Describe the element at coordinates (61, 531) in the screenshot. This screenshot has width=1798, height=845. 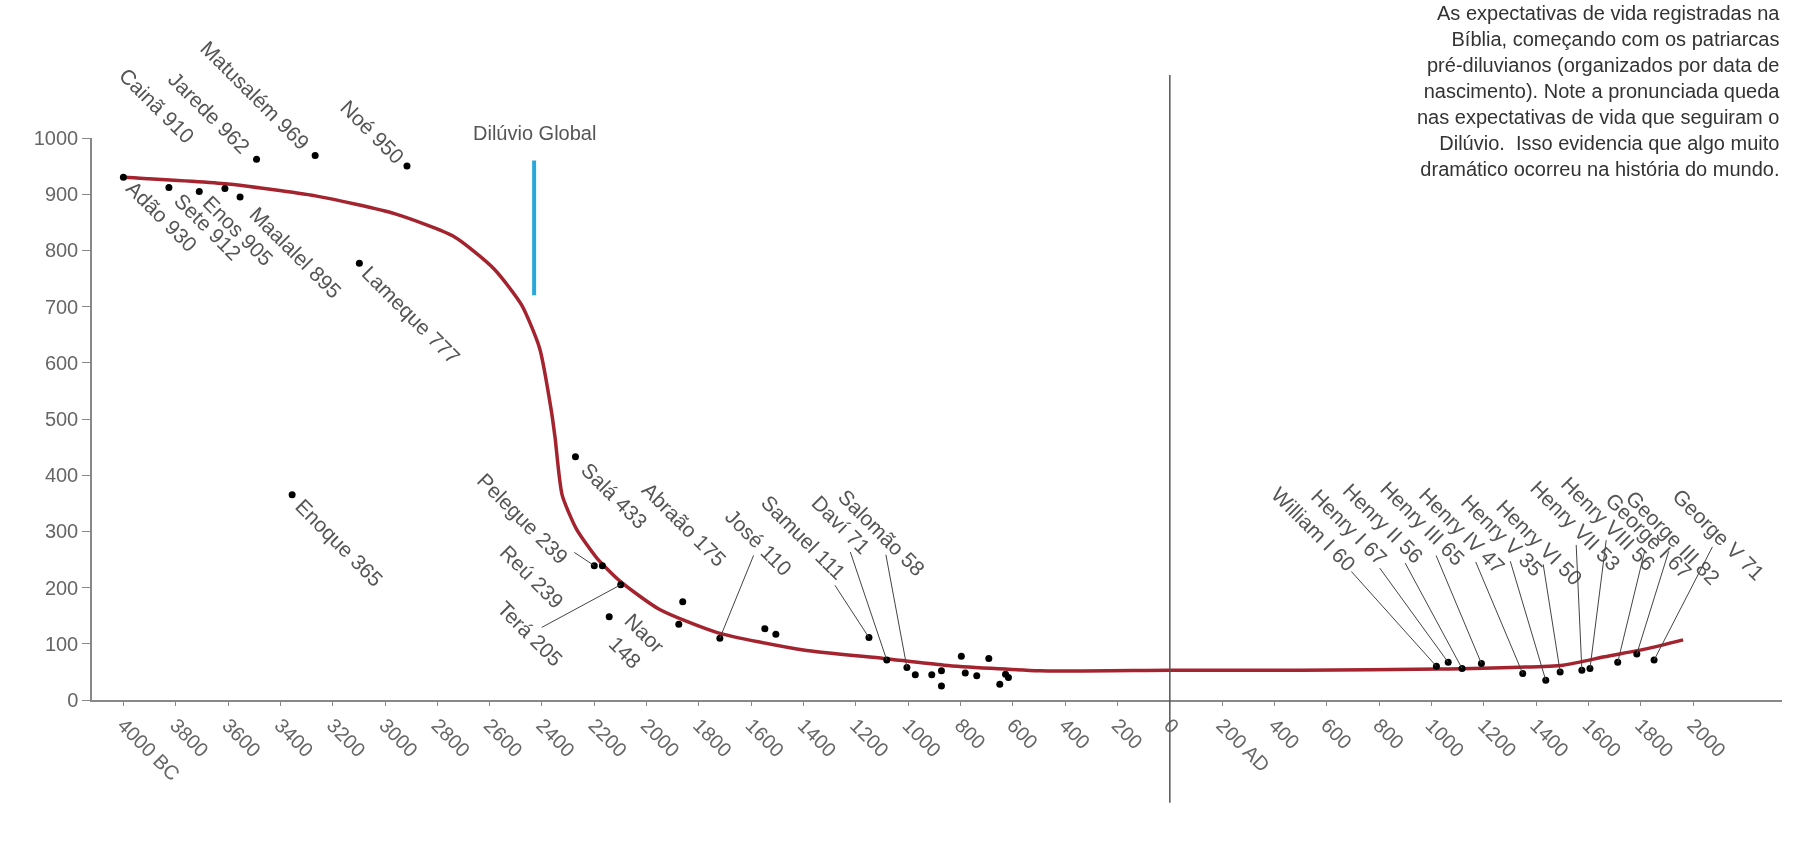
I see `y-tick-label: 300` at that location.